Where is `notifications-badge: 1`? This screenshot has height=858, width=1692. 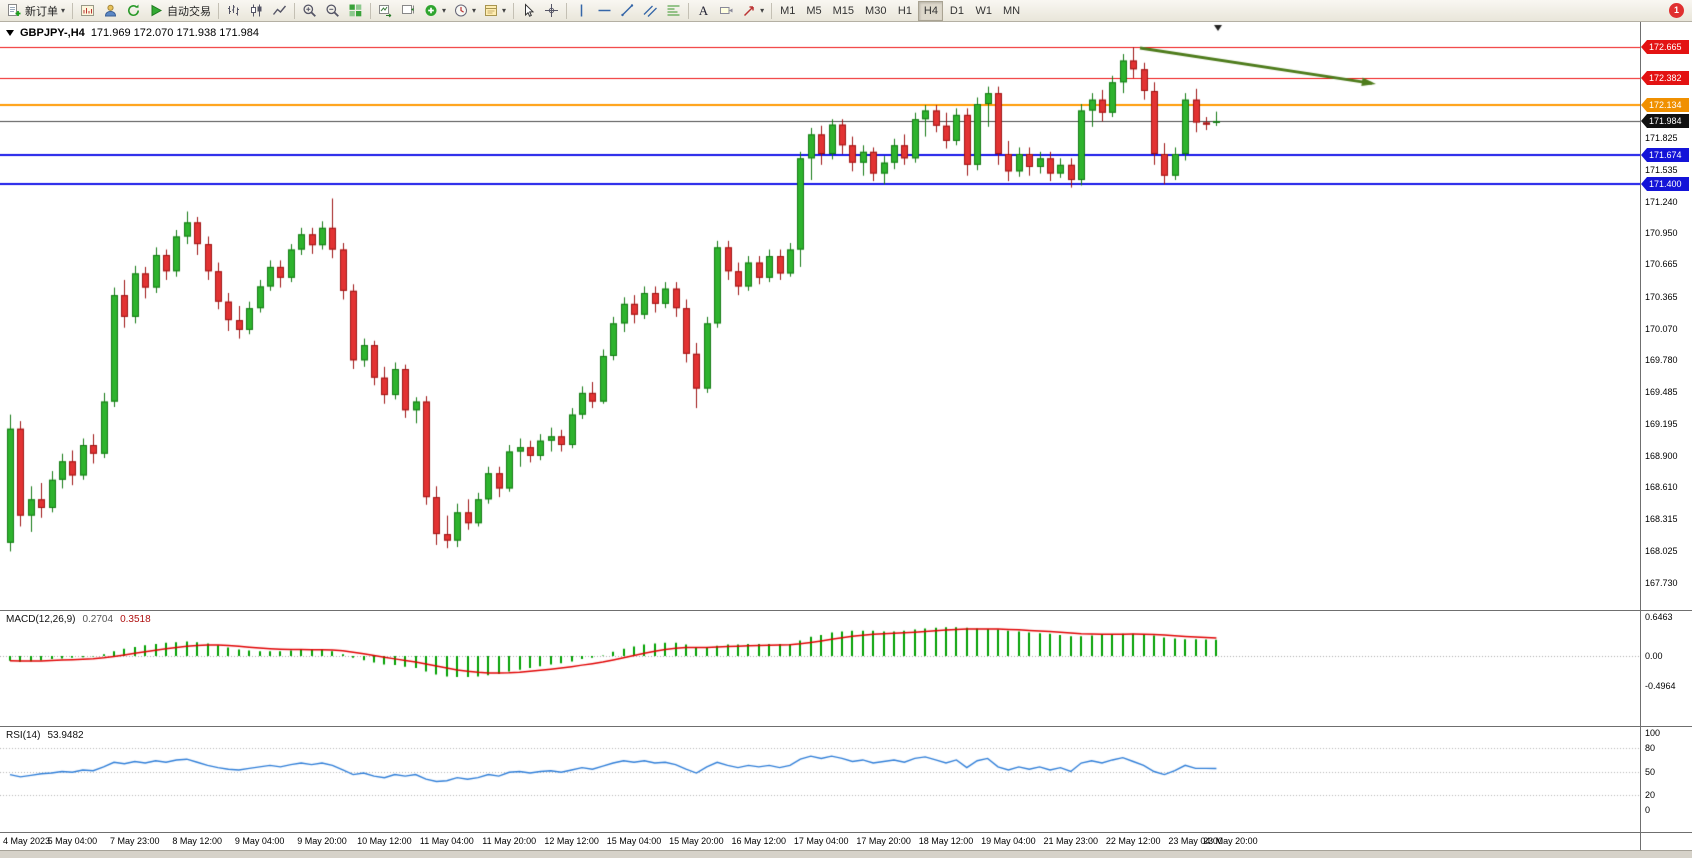
notifications-badge: 1 is located at coordinates (1676, 10).